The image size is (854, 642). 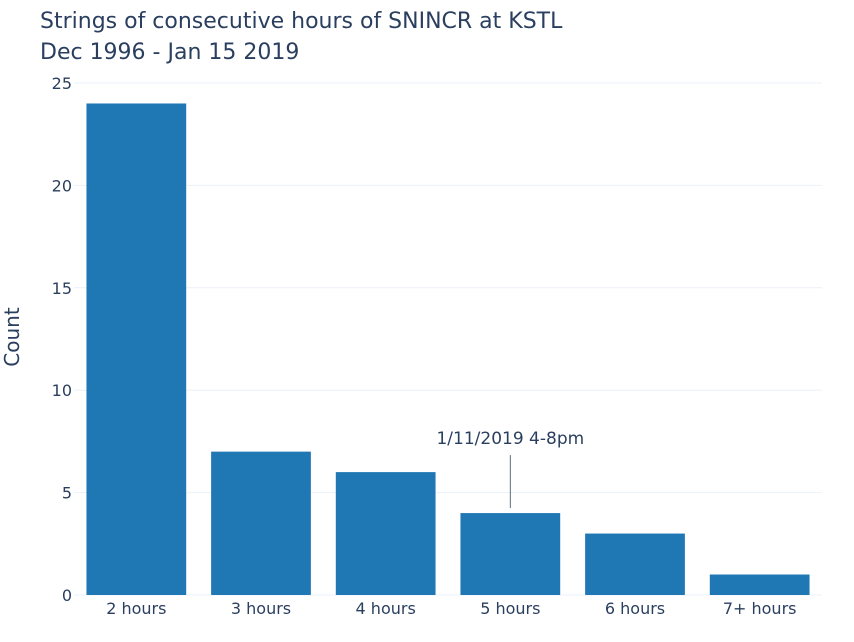 What do you see at coordinates (170, 52) in the screenshot?
I see `chart-subtitle: Dec 1996 - Jan 15 2019` at bounding box center [170, 52].